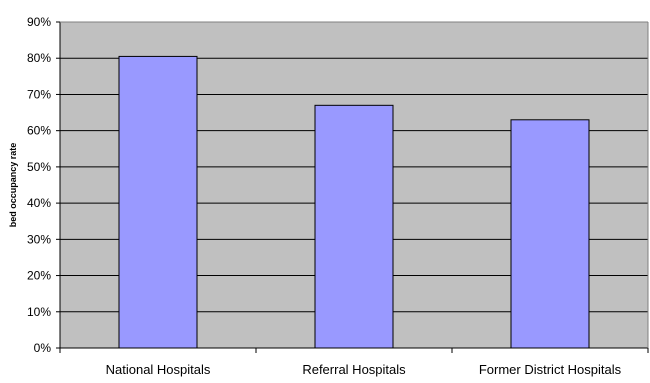 This screenshot has width=650, height=383. Describe the element at coordinates (13, 185) in the screenshot. I see `y-axis-label: bed occupancy rate` at that location.